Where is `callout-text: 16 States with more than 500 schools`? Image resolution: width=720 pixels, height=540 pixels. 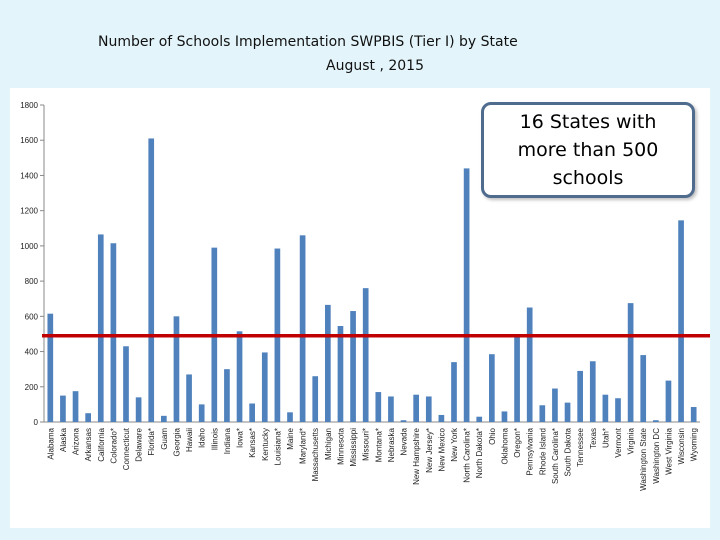
callout-text: 16 States with more than 500 schools is located at coordinates (588, 150).